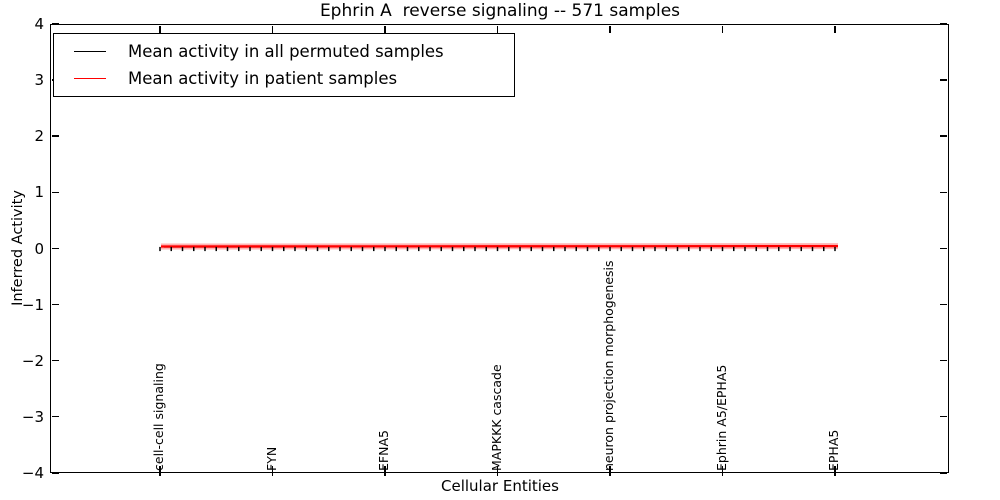  I want to click on legend-entry-permuted: Mean activity in all permuted samples, so click(249, 51).